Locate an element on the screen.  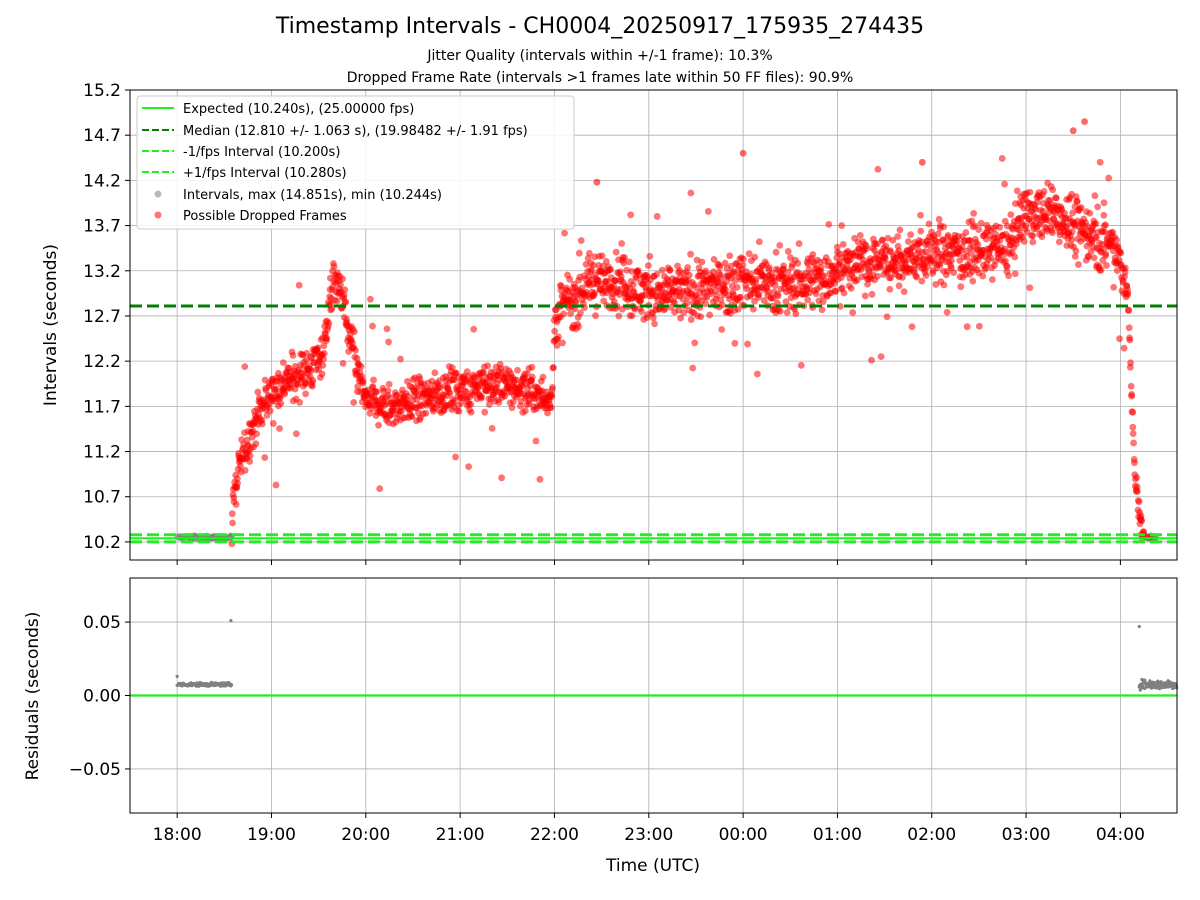
residuals-y-axis-label: Residuals (seconds) is located at coordinates (33, 696).